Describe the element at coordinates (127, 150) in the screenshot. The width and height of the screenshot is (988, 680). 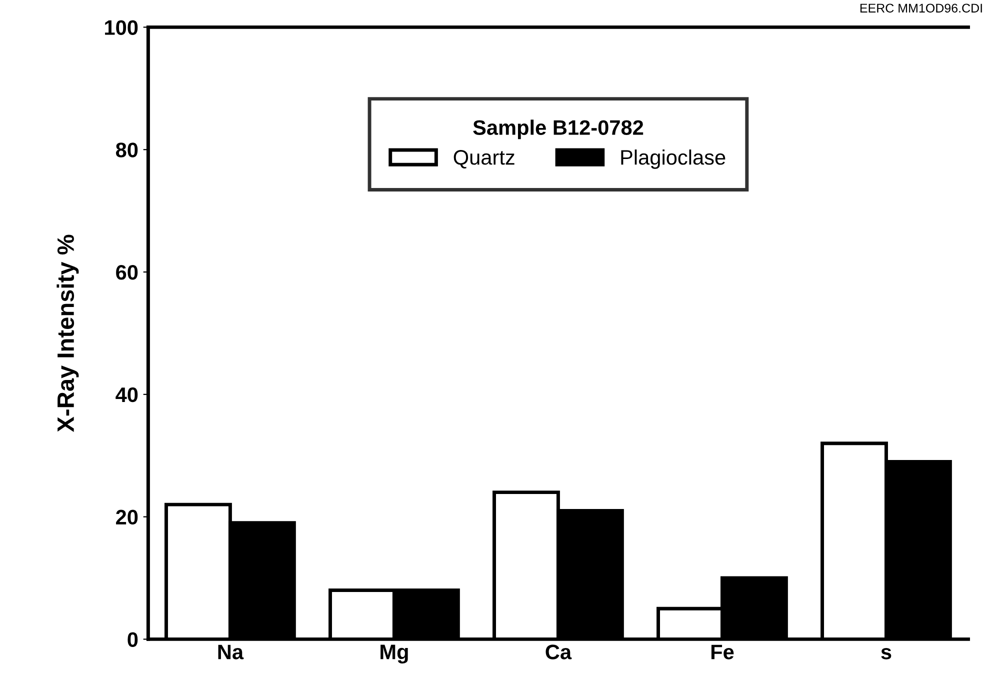
I see `y-tick-label: 80` at that location.